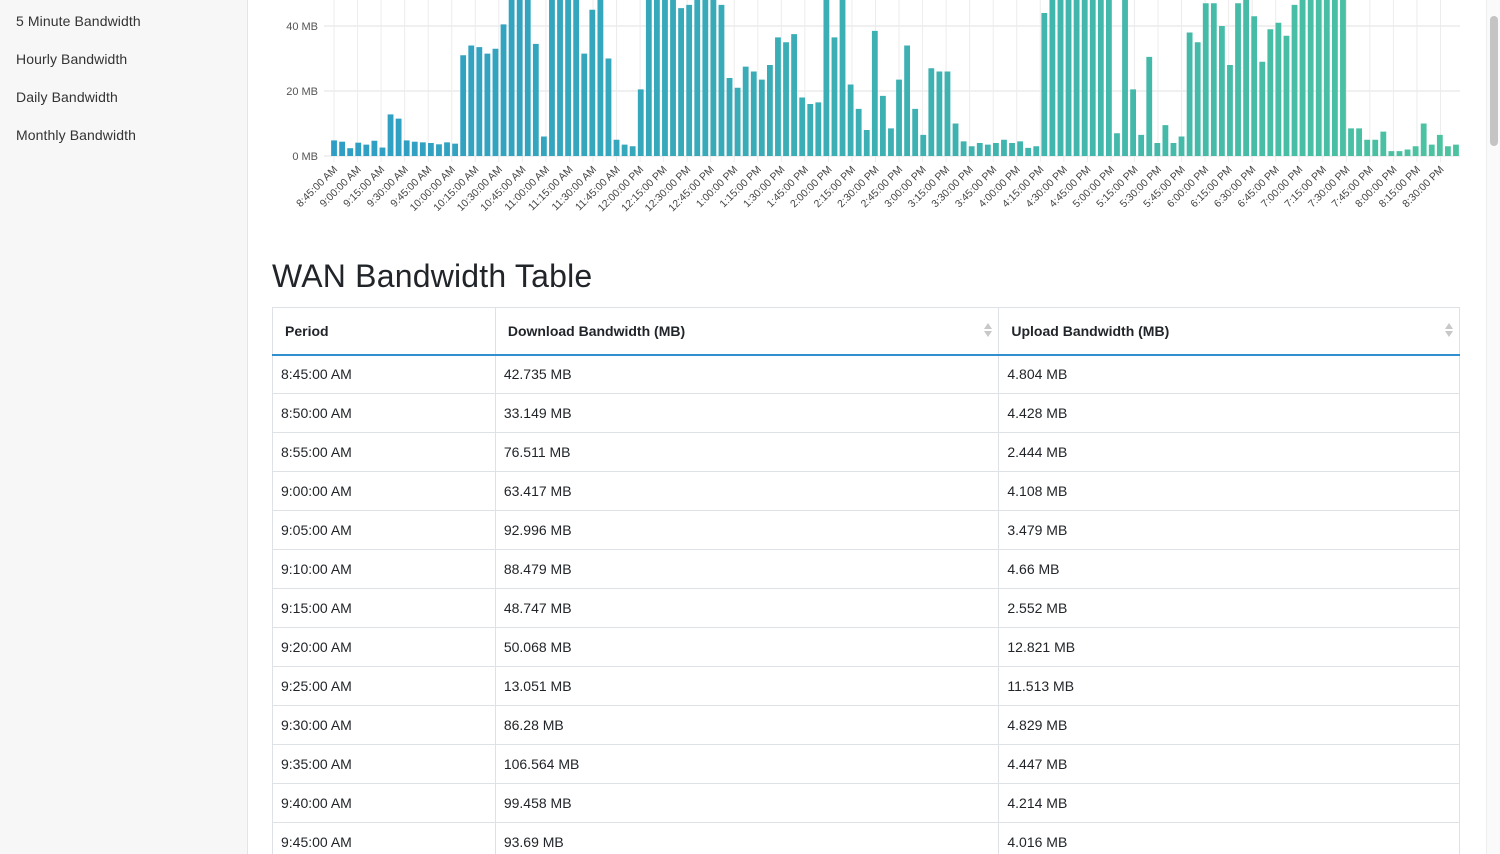 The width and height of the screenshot is (1500, 854). Describe the element at coordinates (1229, 686) in the screenshot. I see `upload-cell: 11.513 MB` at that location.